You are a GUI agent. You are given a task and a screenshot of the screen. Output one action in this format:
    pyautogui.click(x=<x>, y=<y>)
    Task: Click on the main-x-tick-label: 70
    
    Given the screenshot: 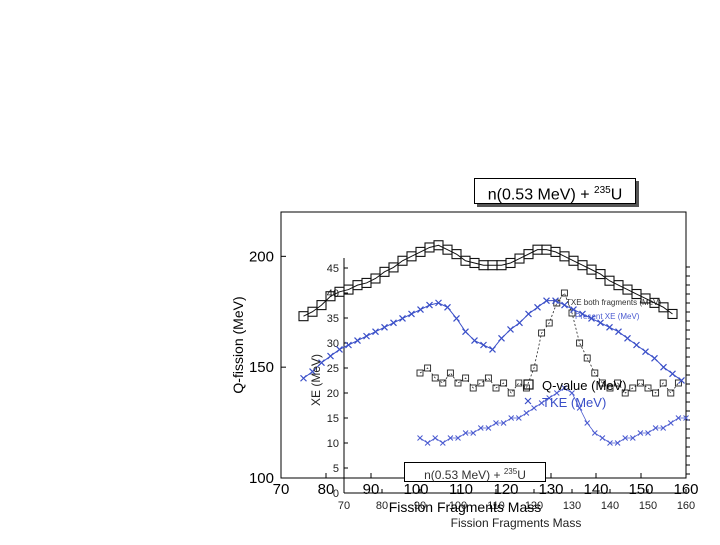 What is the action you would take?
    pyautogui.click(x=281, y=489)
    